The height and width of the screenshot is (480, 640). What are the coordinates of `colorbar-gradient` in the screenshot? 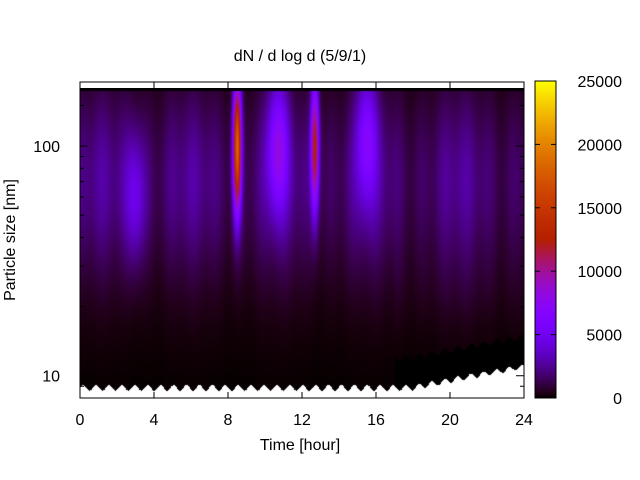 It's located at (545, 239).